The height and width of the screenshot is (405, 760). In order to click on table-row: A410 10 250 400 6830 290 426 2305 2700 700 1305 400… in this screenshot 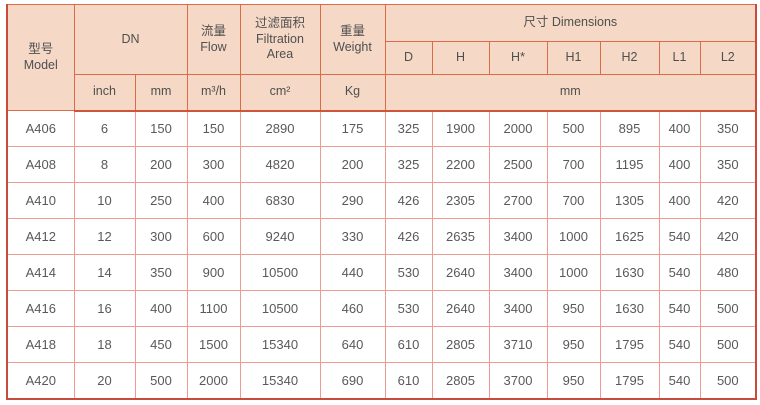, I will do `click(381, 200)`.